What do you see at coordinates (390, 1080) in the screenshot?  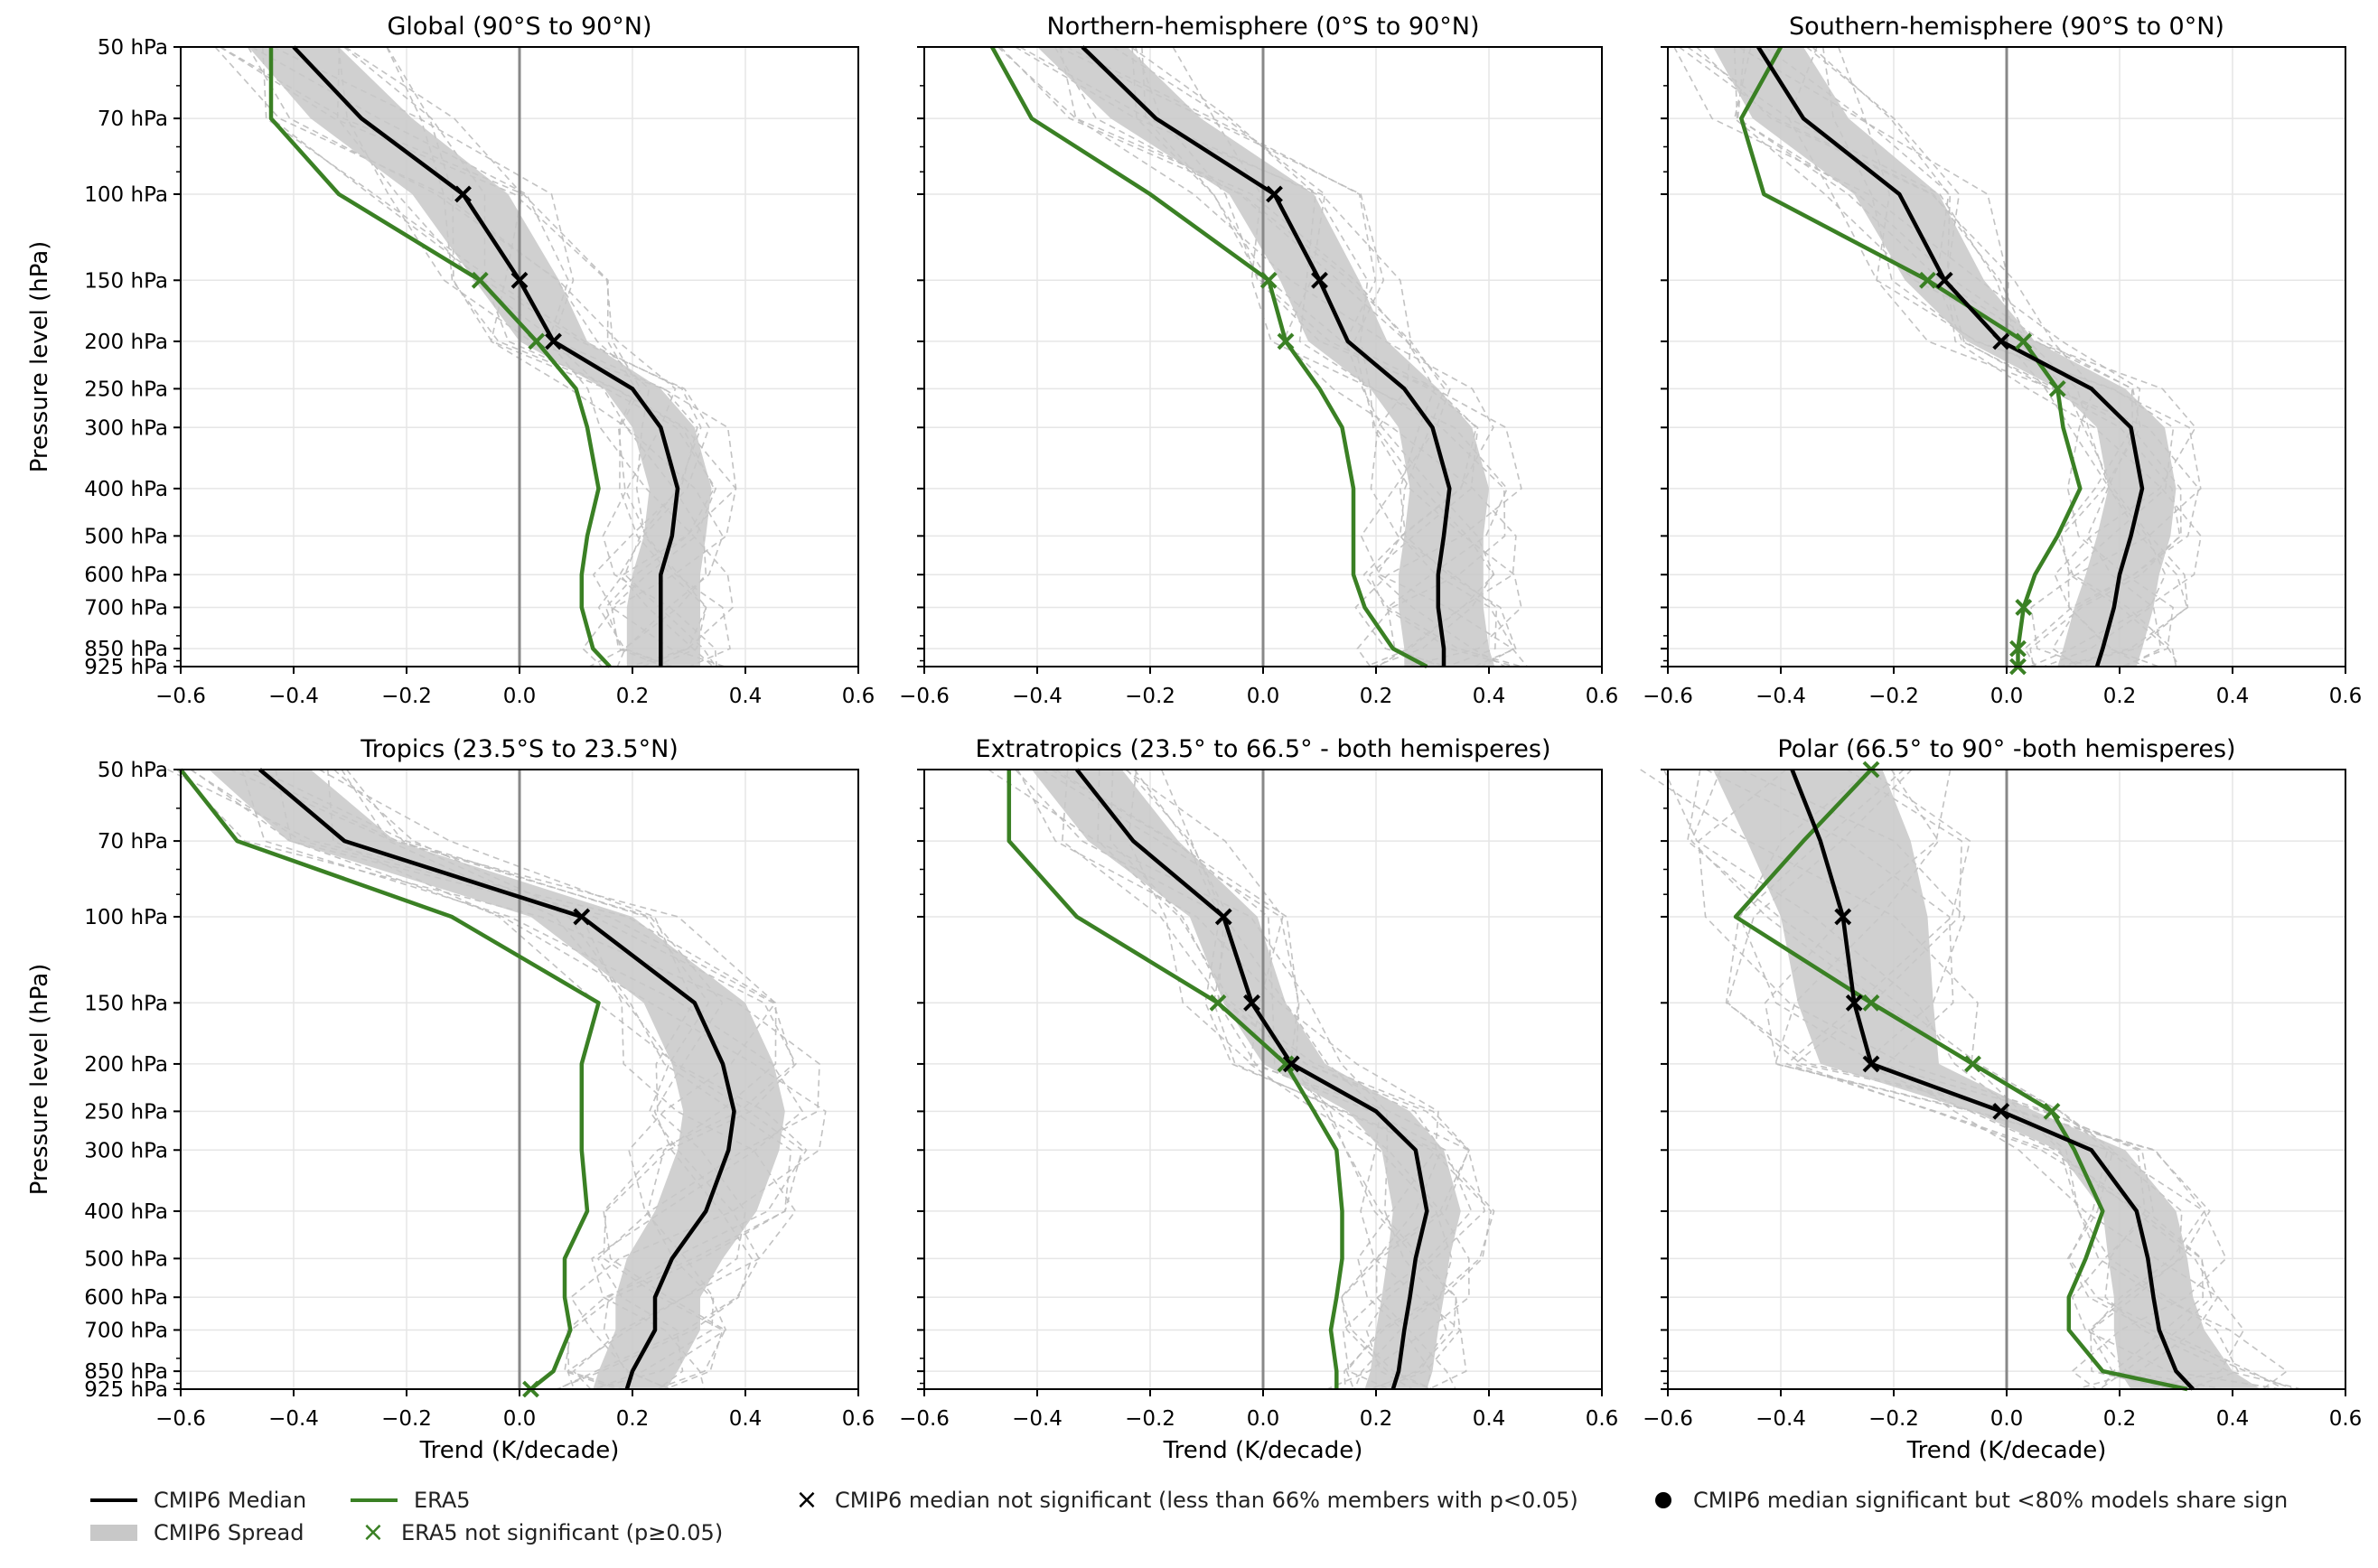 I see `era5-line` at bounding box center [390, 1080].